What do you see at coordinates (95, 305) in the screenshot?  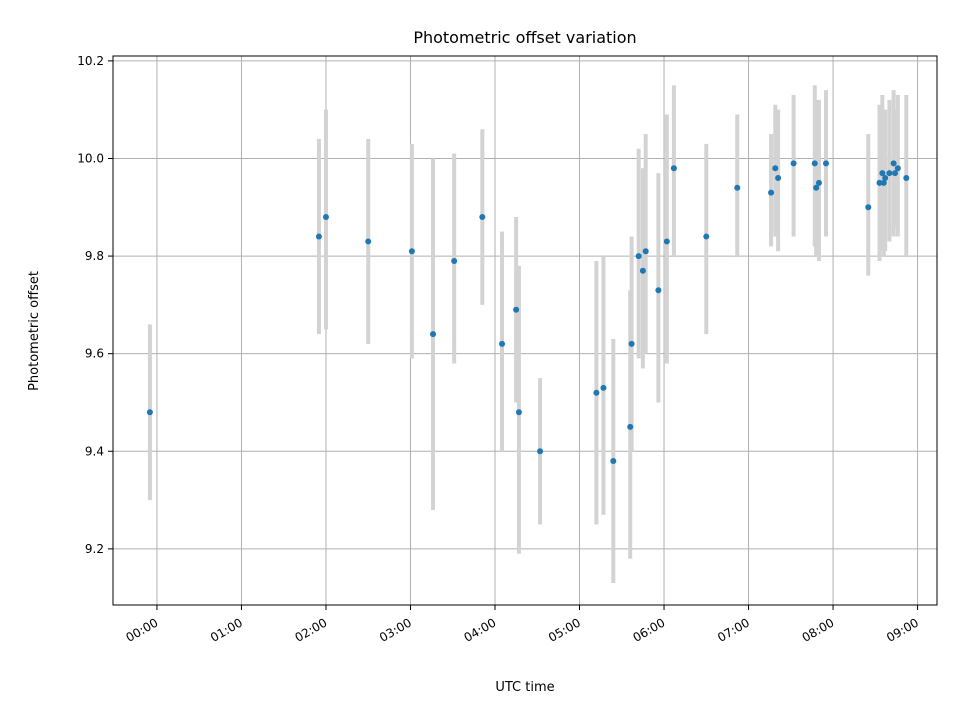 I see `y-axis-ticks: 9.2 9.4 9.6 9.8 10.0 10.2` at bounding box center [95, 305].